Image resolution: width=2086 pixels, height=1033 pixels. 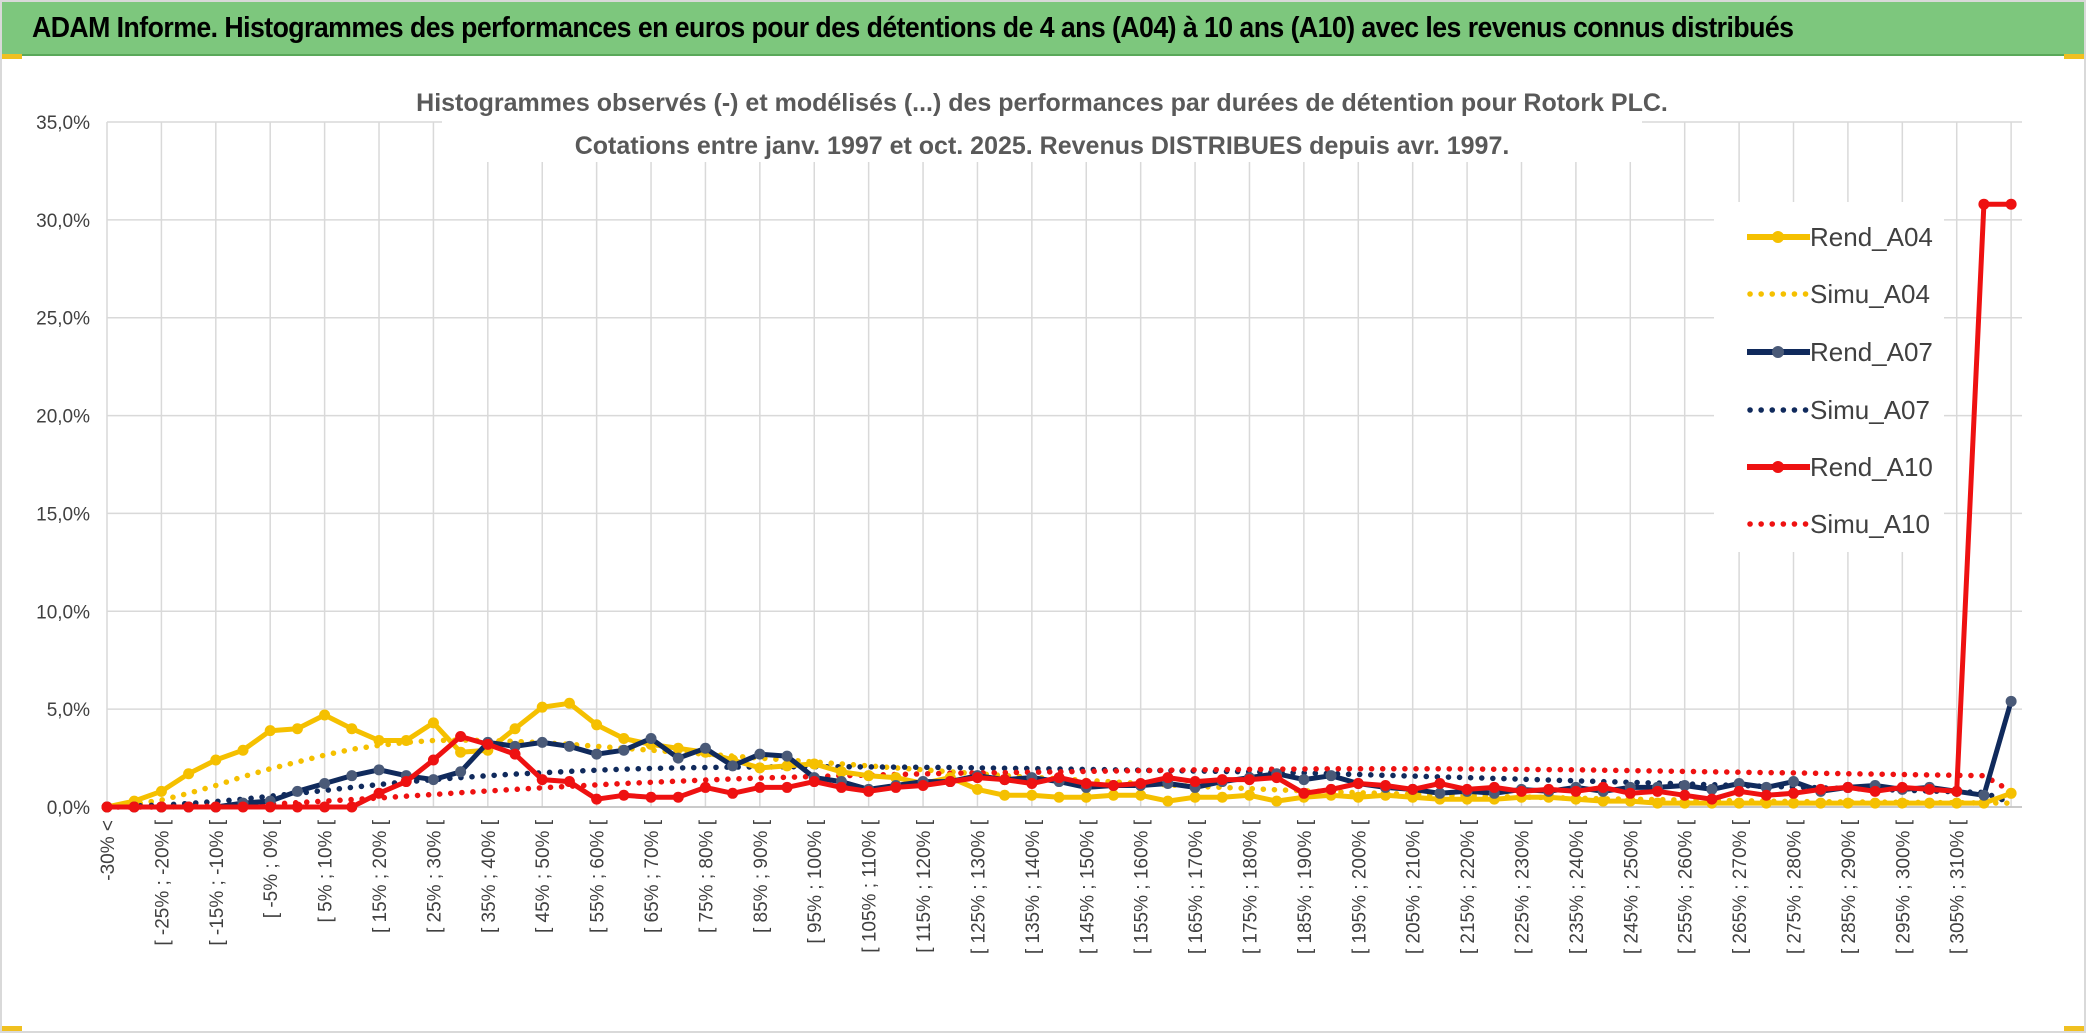 I want to click on x-tick-label: [ 215% ; 220% [, so click(x=1468, y=886).